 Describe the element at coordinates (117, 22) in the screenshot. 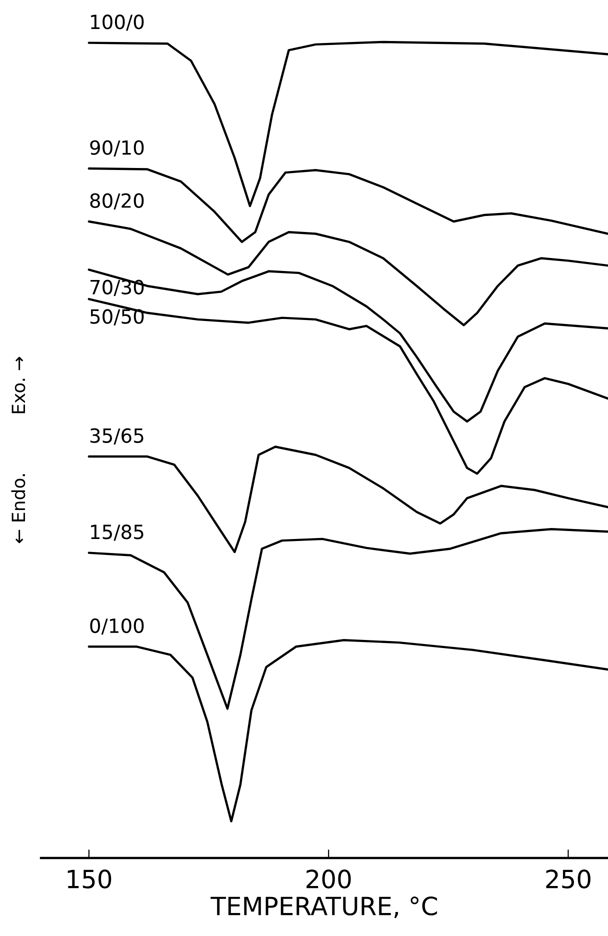

I see `series-label: 100/0` at that location.